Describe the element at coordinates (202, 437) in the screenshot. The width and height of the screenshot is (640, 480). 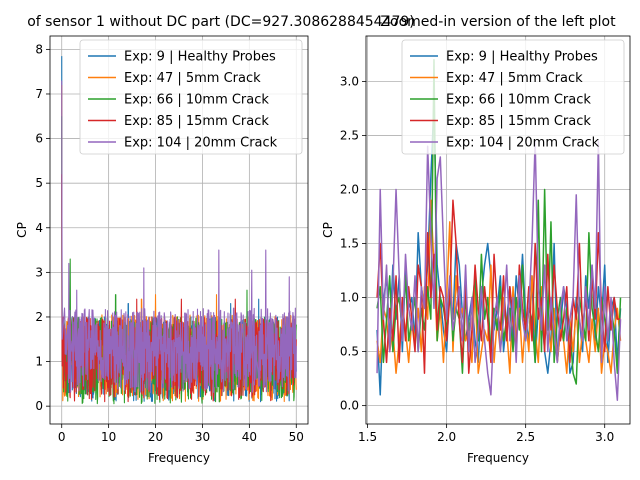
I see `x-tick-label: 30` at that location.